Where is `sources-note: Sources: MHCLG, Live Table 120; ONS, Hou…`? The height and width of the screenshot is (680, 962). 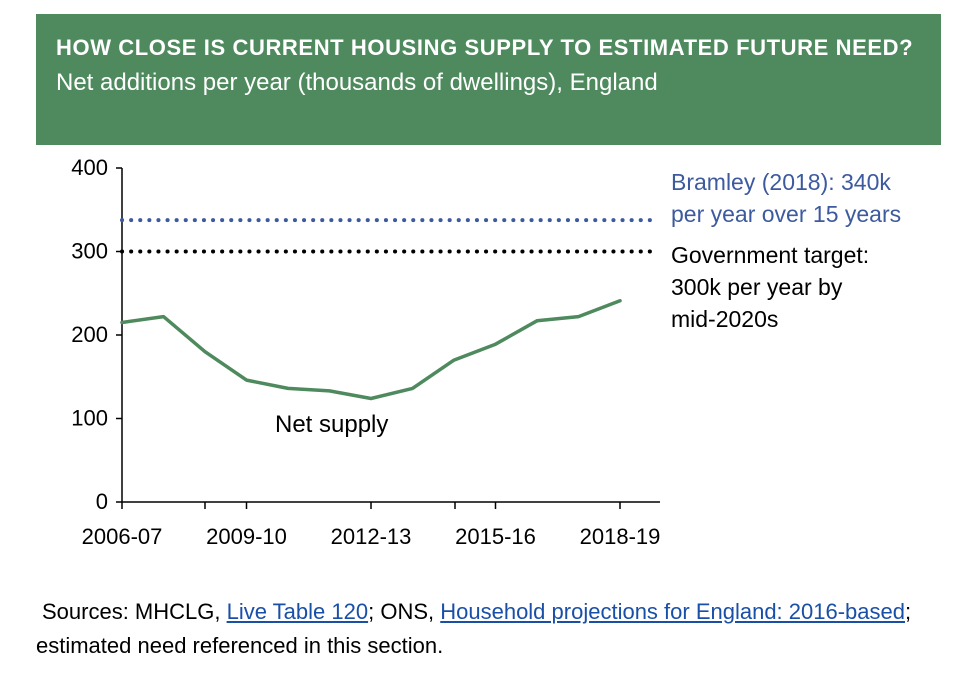
sources-note: Sources: MHCLG, Live Table 120; ONS, Hou… is located at coordinates (491, 629).